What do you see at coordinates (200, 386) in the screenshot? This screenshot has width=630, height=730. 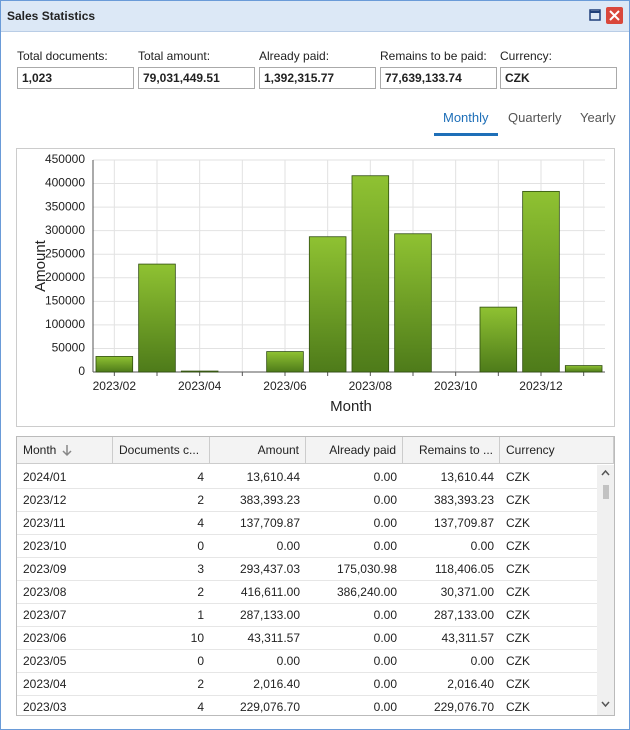 I see `x-tick-label: 2023/04` at bounding box center [200, 386].